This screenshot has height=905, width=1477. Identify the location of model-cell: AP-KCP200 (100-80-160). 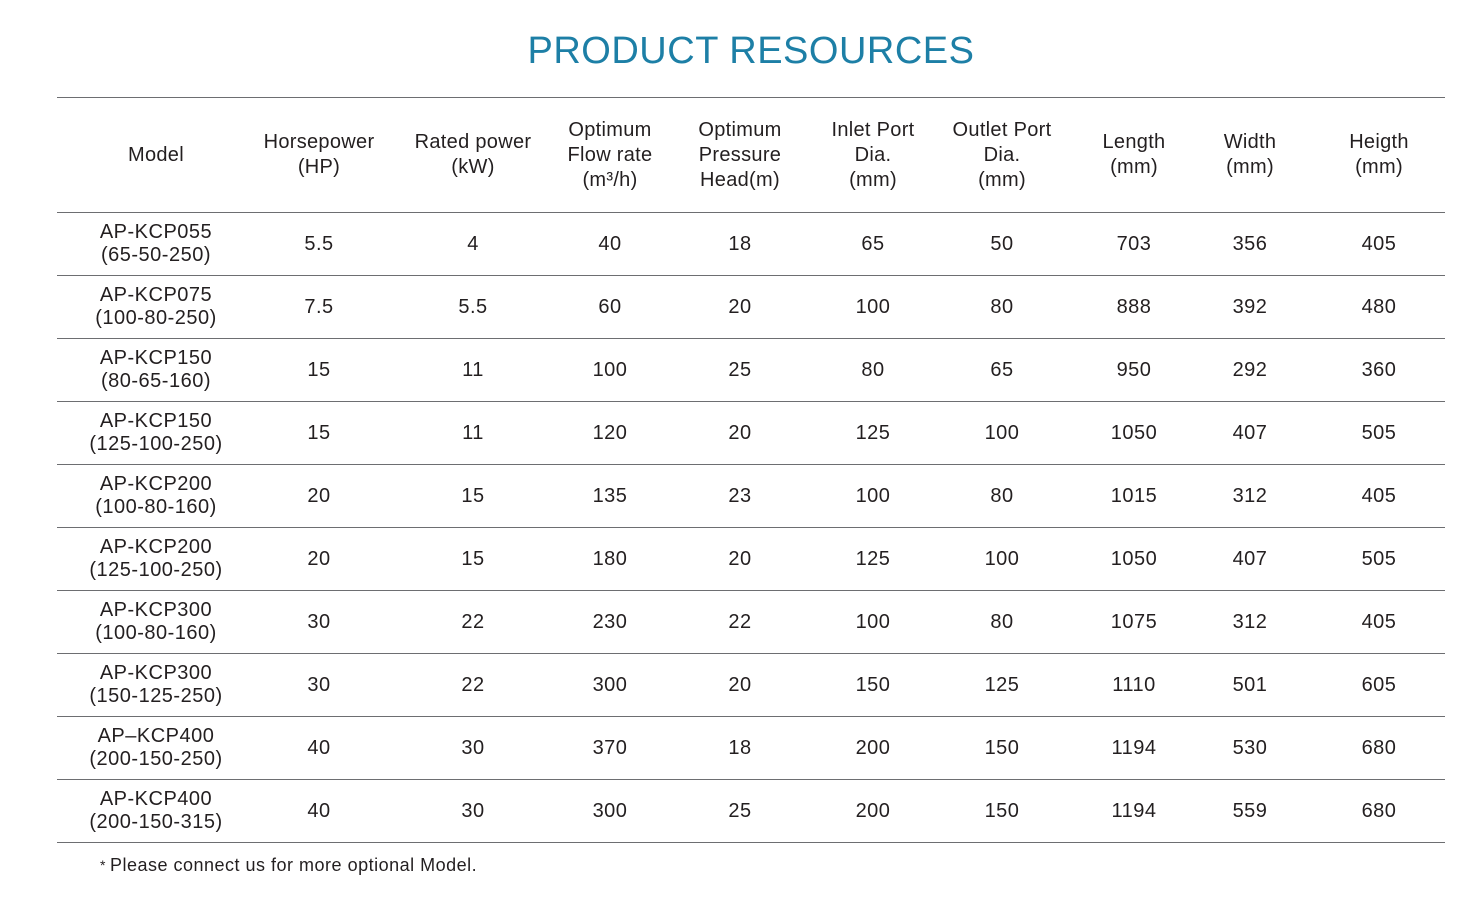
(156, 496).